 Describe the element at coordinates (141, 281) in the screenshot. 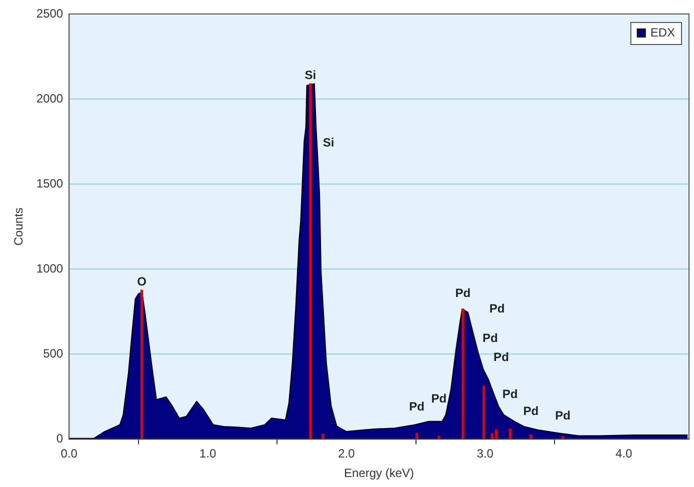

I see `annotation: O` at that location.